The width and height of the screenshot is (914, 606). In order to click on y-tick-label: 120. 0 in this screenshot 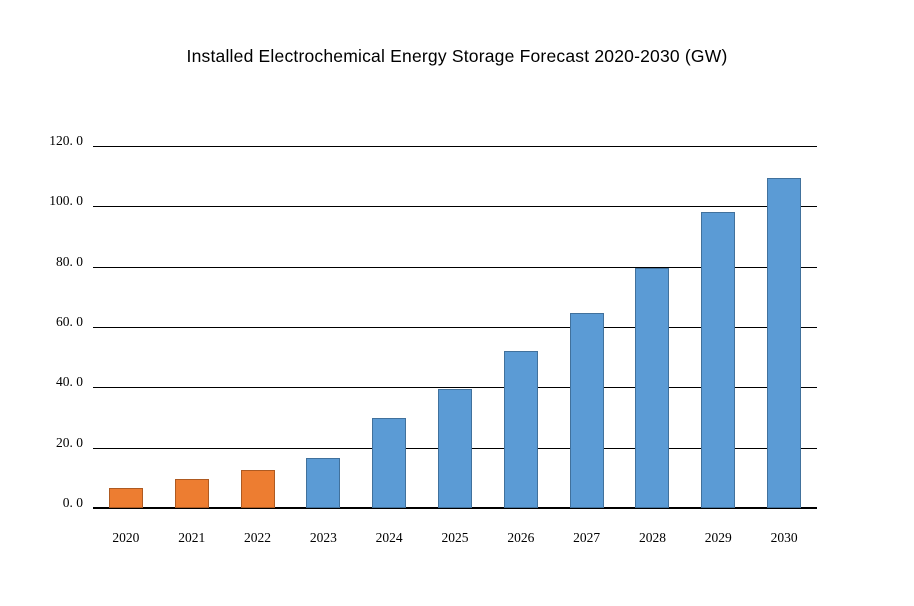, I will do `click(66, 140)`.